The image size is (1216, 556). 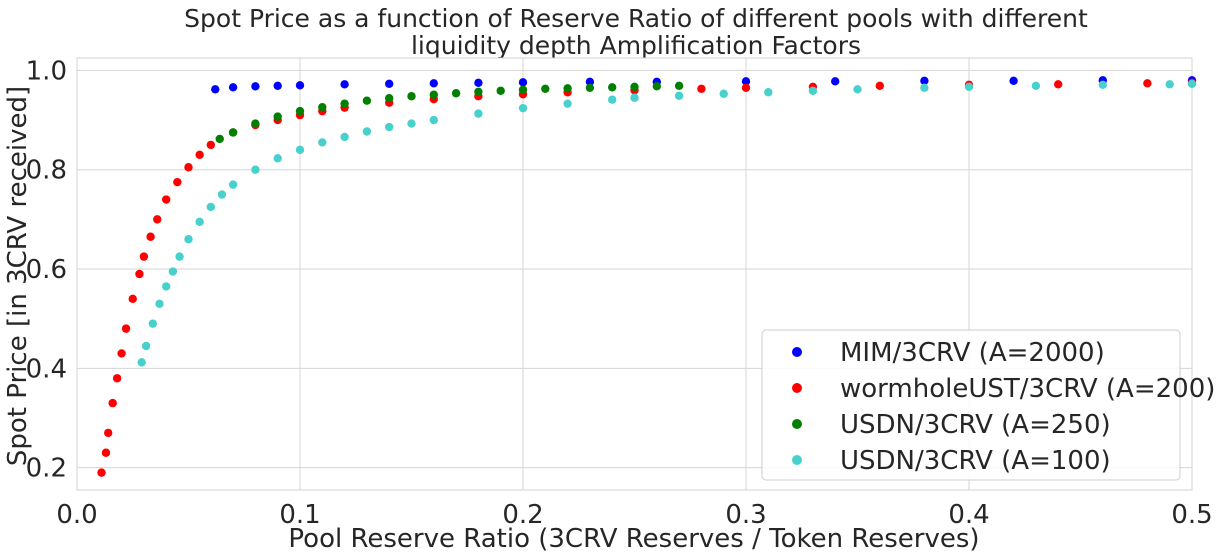 I want to click on y-tick-label: 0.6, so click(x=46, y=270).